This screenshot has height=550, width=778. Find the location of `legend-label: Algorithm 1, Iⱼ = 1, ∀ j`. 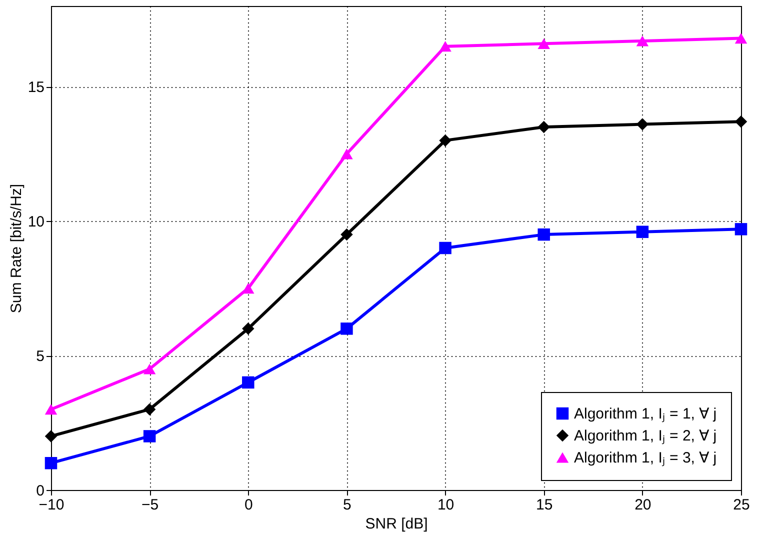

legend-label: Algorithm 1, Iⱼ = 1, ∀ j is located at coordinates (645, 414).